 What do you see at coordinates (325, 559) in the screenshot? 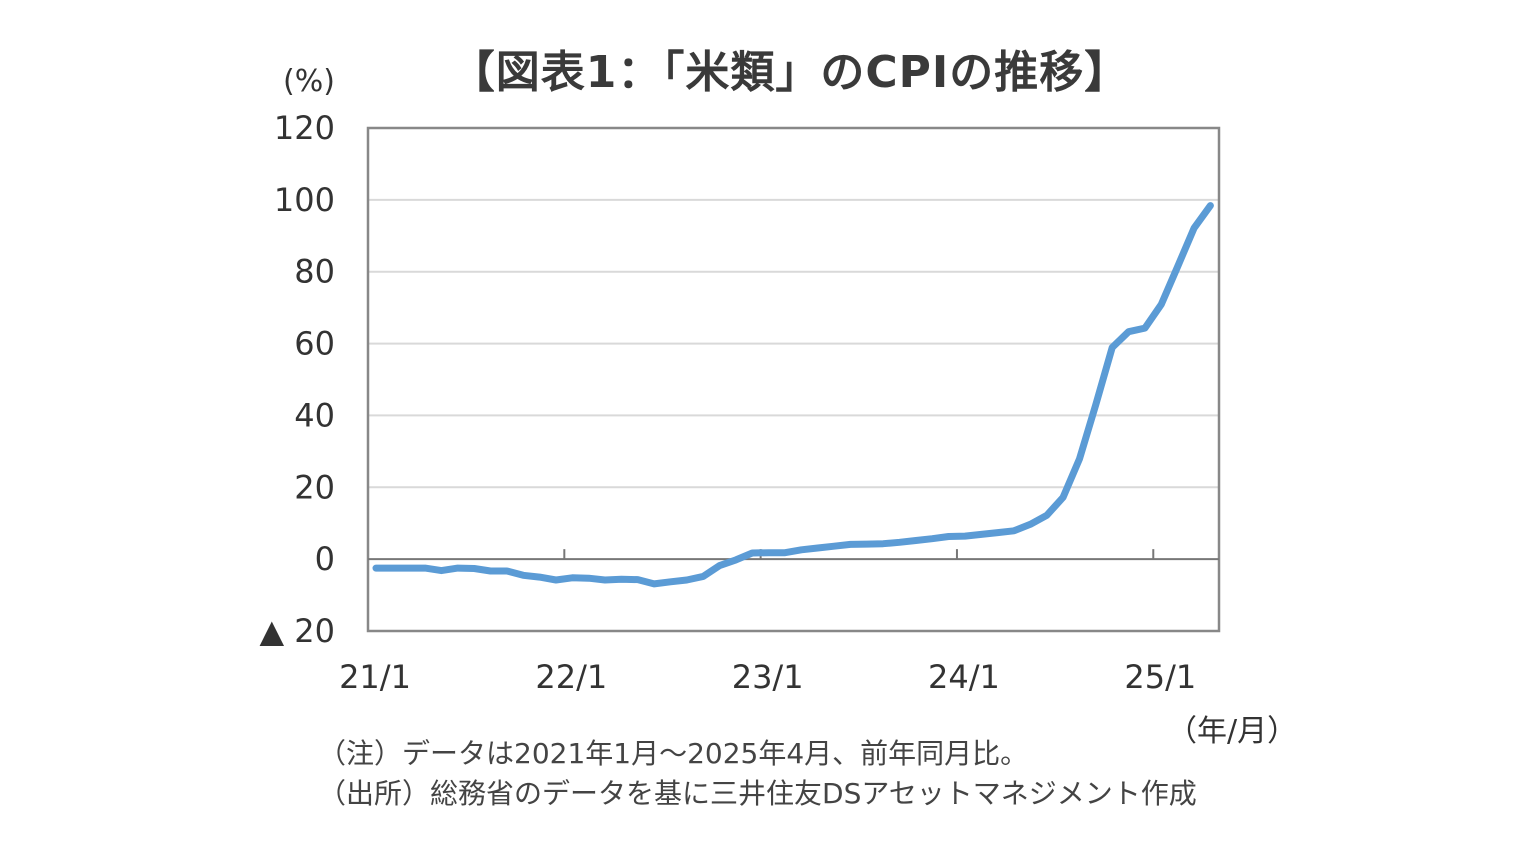
I see `y-tick-label: 0` at bounding box center [325, 559].